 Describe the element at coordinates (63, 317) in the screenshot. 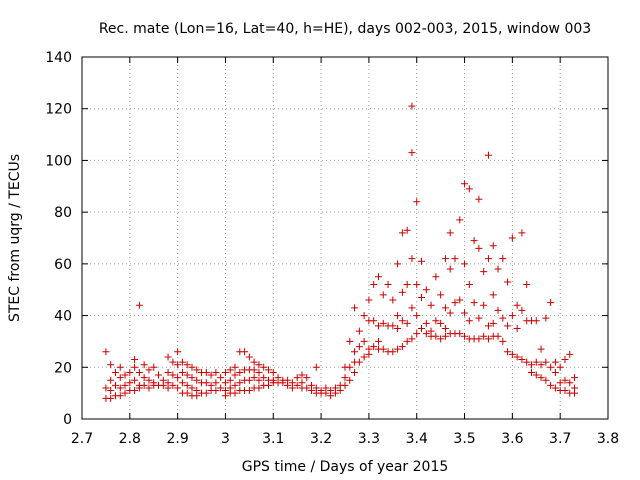

I see `y-tick-label: 40` at that location.